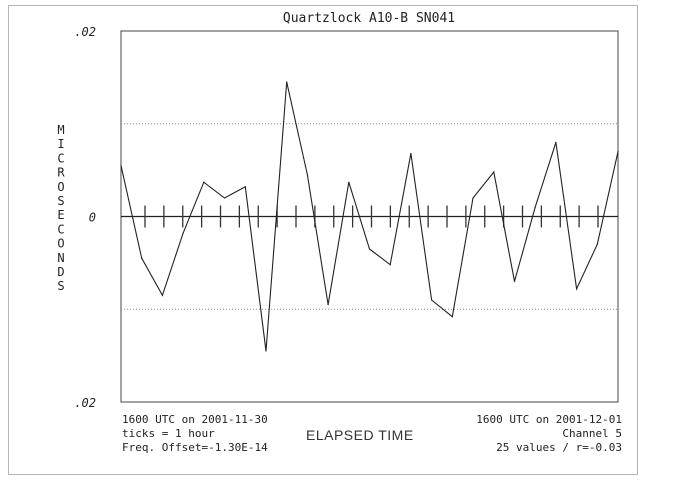 Image resolution: width=688 pixels, height=480 pixels. What do you see at coordinates (360, 435) in the screenshot?
I see `x-axis-label: ELAPSED TIME` at bounding box center [360, 435].